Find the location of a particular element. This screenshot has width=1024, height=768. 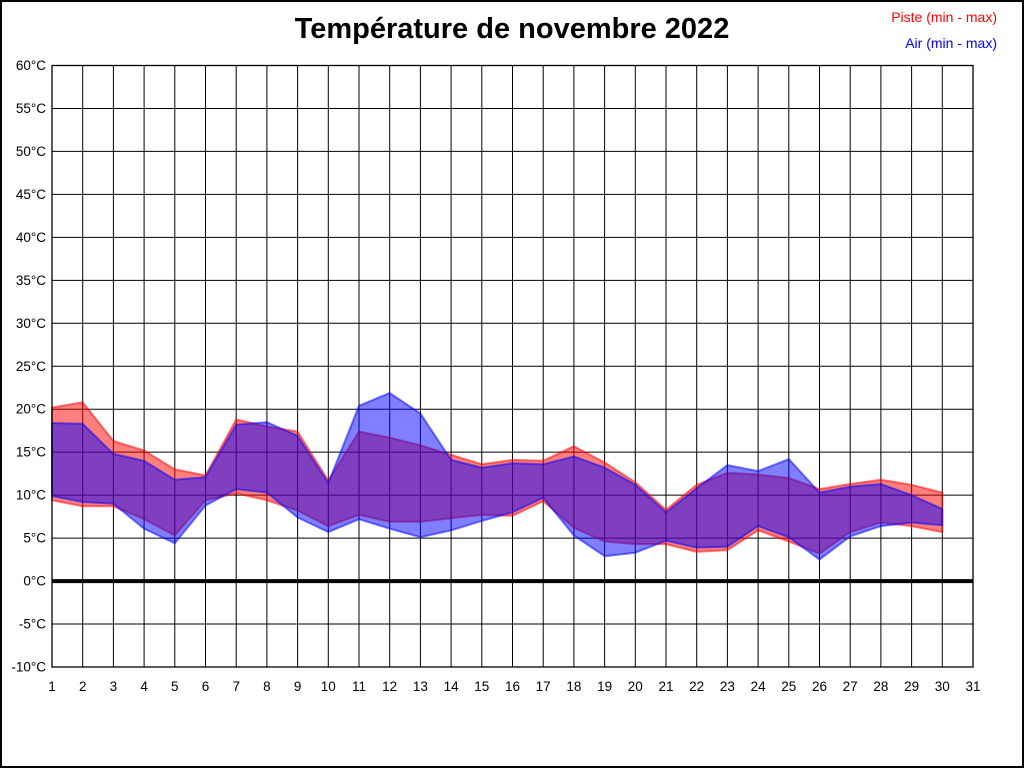

x-tick-label: 1 is located at coordinates (52, 686).